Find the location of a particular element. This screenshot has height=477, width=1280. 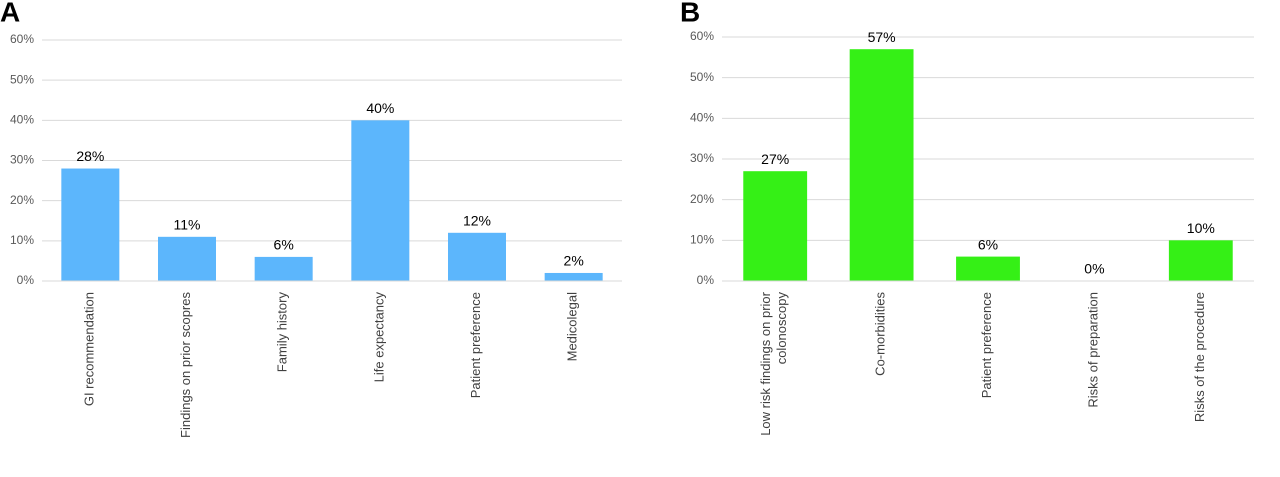

value-label: 27% is located at coordinates (775, 159).